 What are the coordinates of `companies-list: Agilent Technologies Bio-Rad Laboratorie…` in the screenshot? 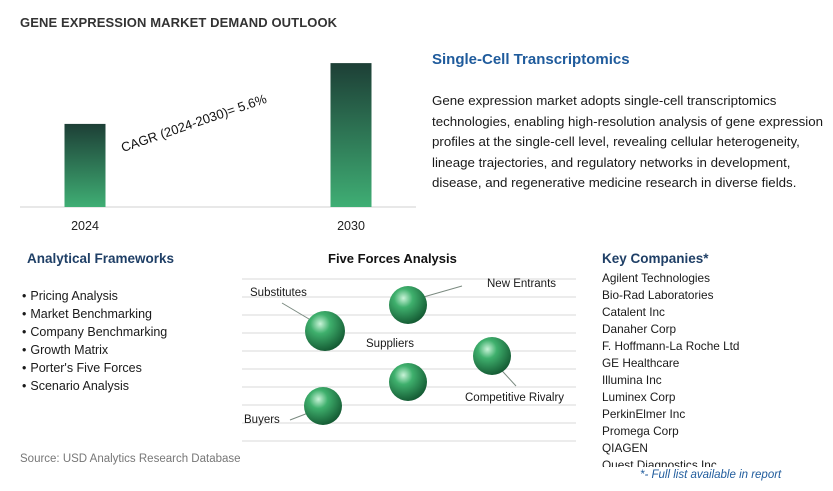 It's located at (707, 368).